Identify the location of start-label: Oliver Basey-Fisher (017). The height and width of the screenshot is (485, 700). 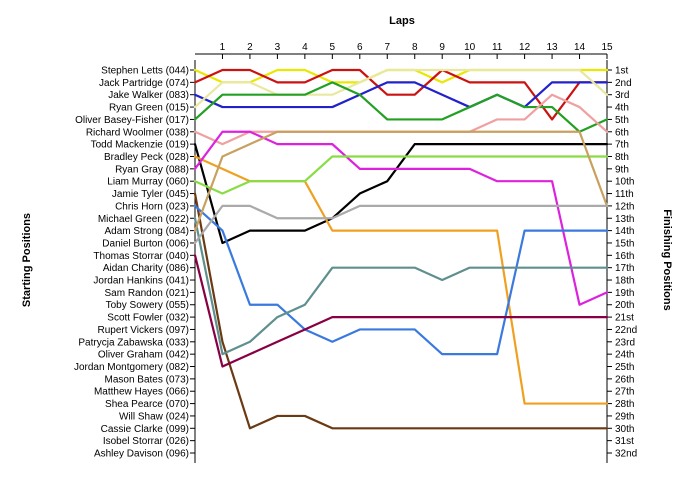
(132, 120).